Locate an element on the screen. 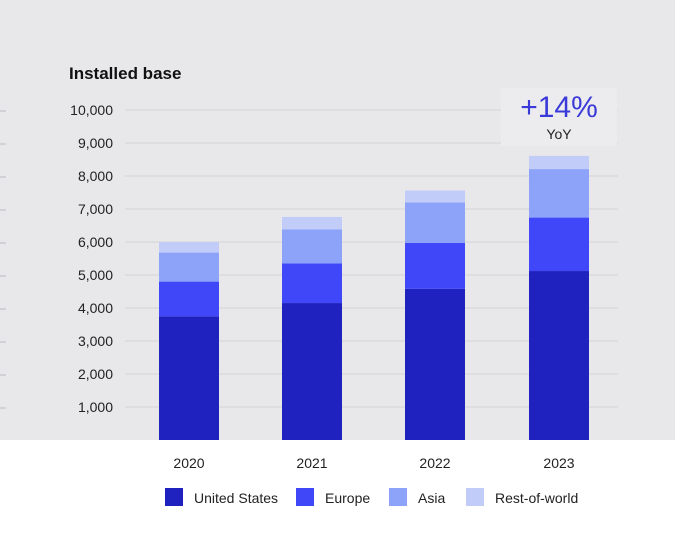  y-tick-label: 3,000 is located at coordinates (95, 341).